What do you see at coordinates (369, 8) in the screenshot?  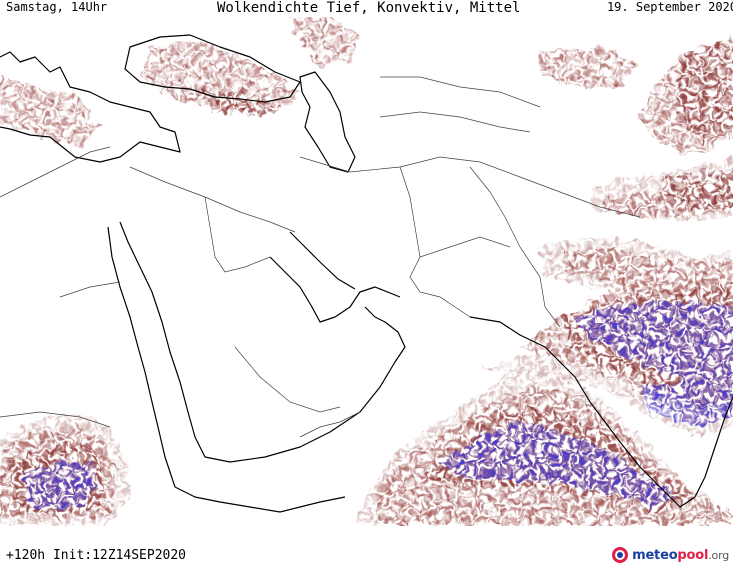 I see `map-title: Wolkendichte Tief, Konvektiv, Mittel` at bounding box center [369, 8].